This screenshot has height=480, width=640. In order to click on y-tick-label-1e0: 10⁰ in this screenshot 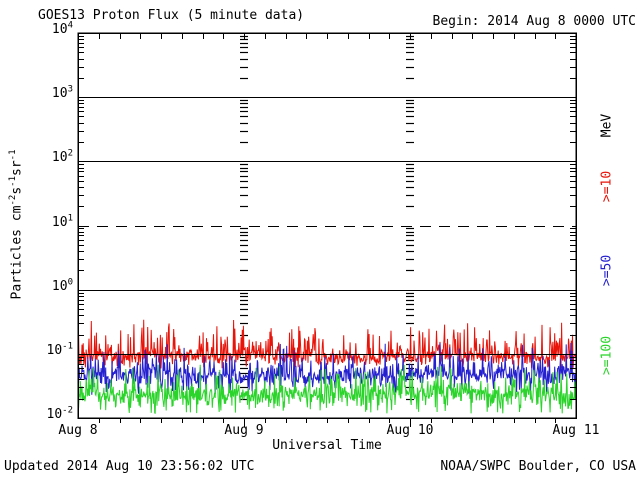, I will do `click(62, 285)`.